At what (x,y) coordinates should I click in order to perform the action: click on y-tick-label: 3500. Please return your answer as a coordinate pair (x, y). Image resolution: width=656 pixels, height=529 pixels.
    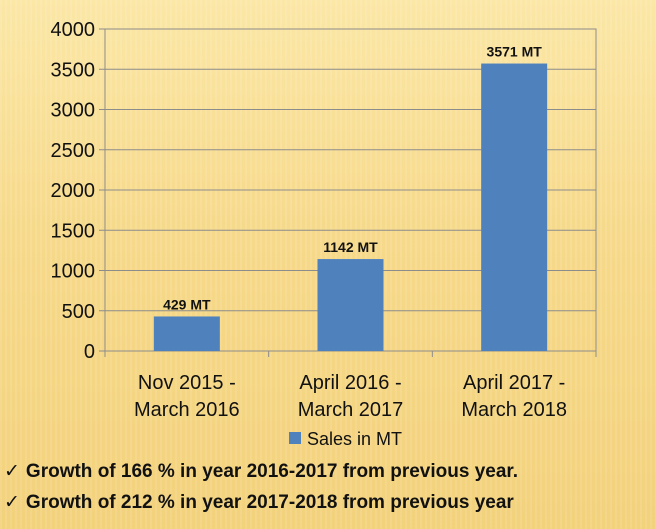
    Looking at the image, I should click on (73, 70).